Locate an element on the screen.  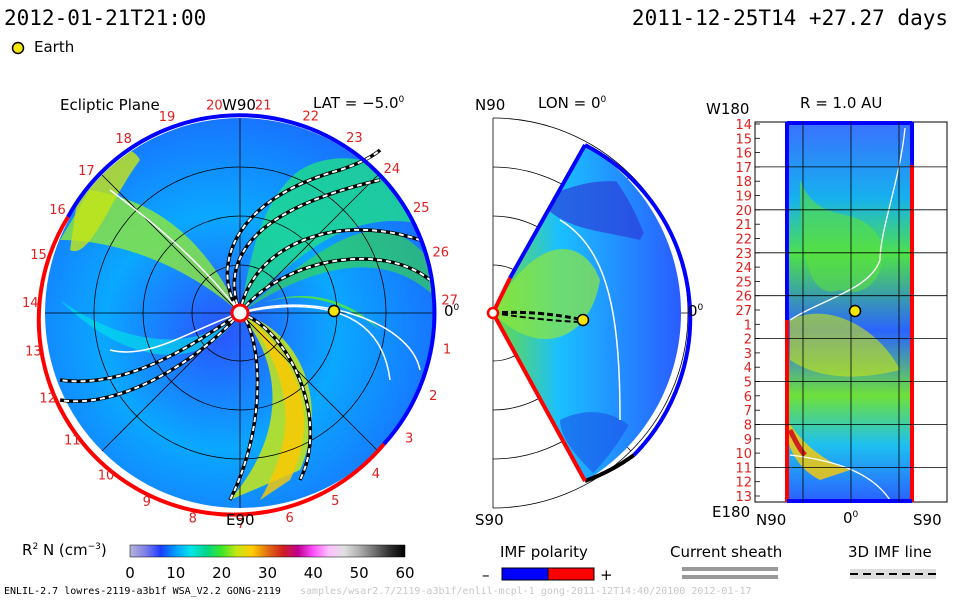
colorbar-tick-label: 50 is located at coordinates (359, 573).